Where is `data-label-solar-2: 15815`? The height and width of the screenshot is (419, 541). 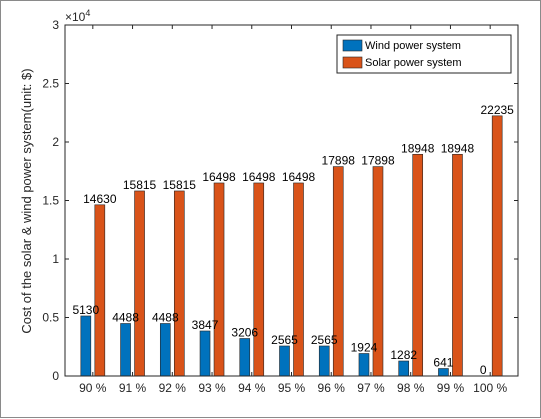
data-label-solar-2: 15815 is located at coordinates (180, 185).